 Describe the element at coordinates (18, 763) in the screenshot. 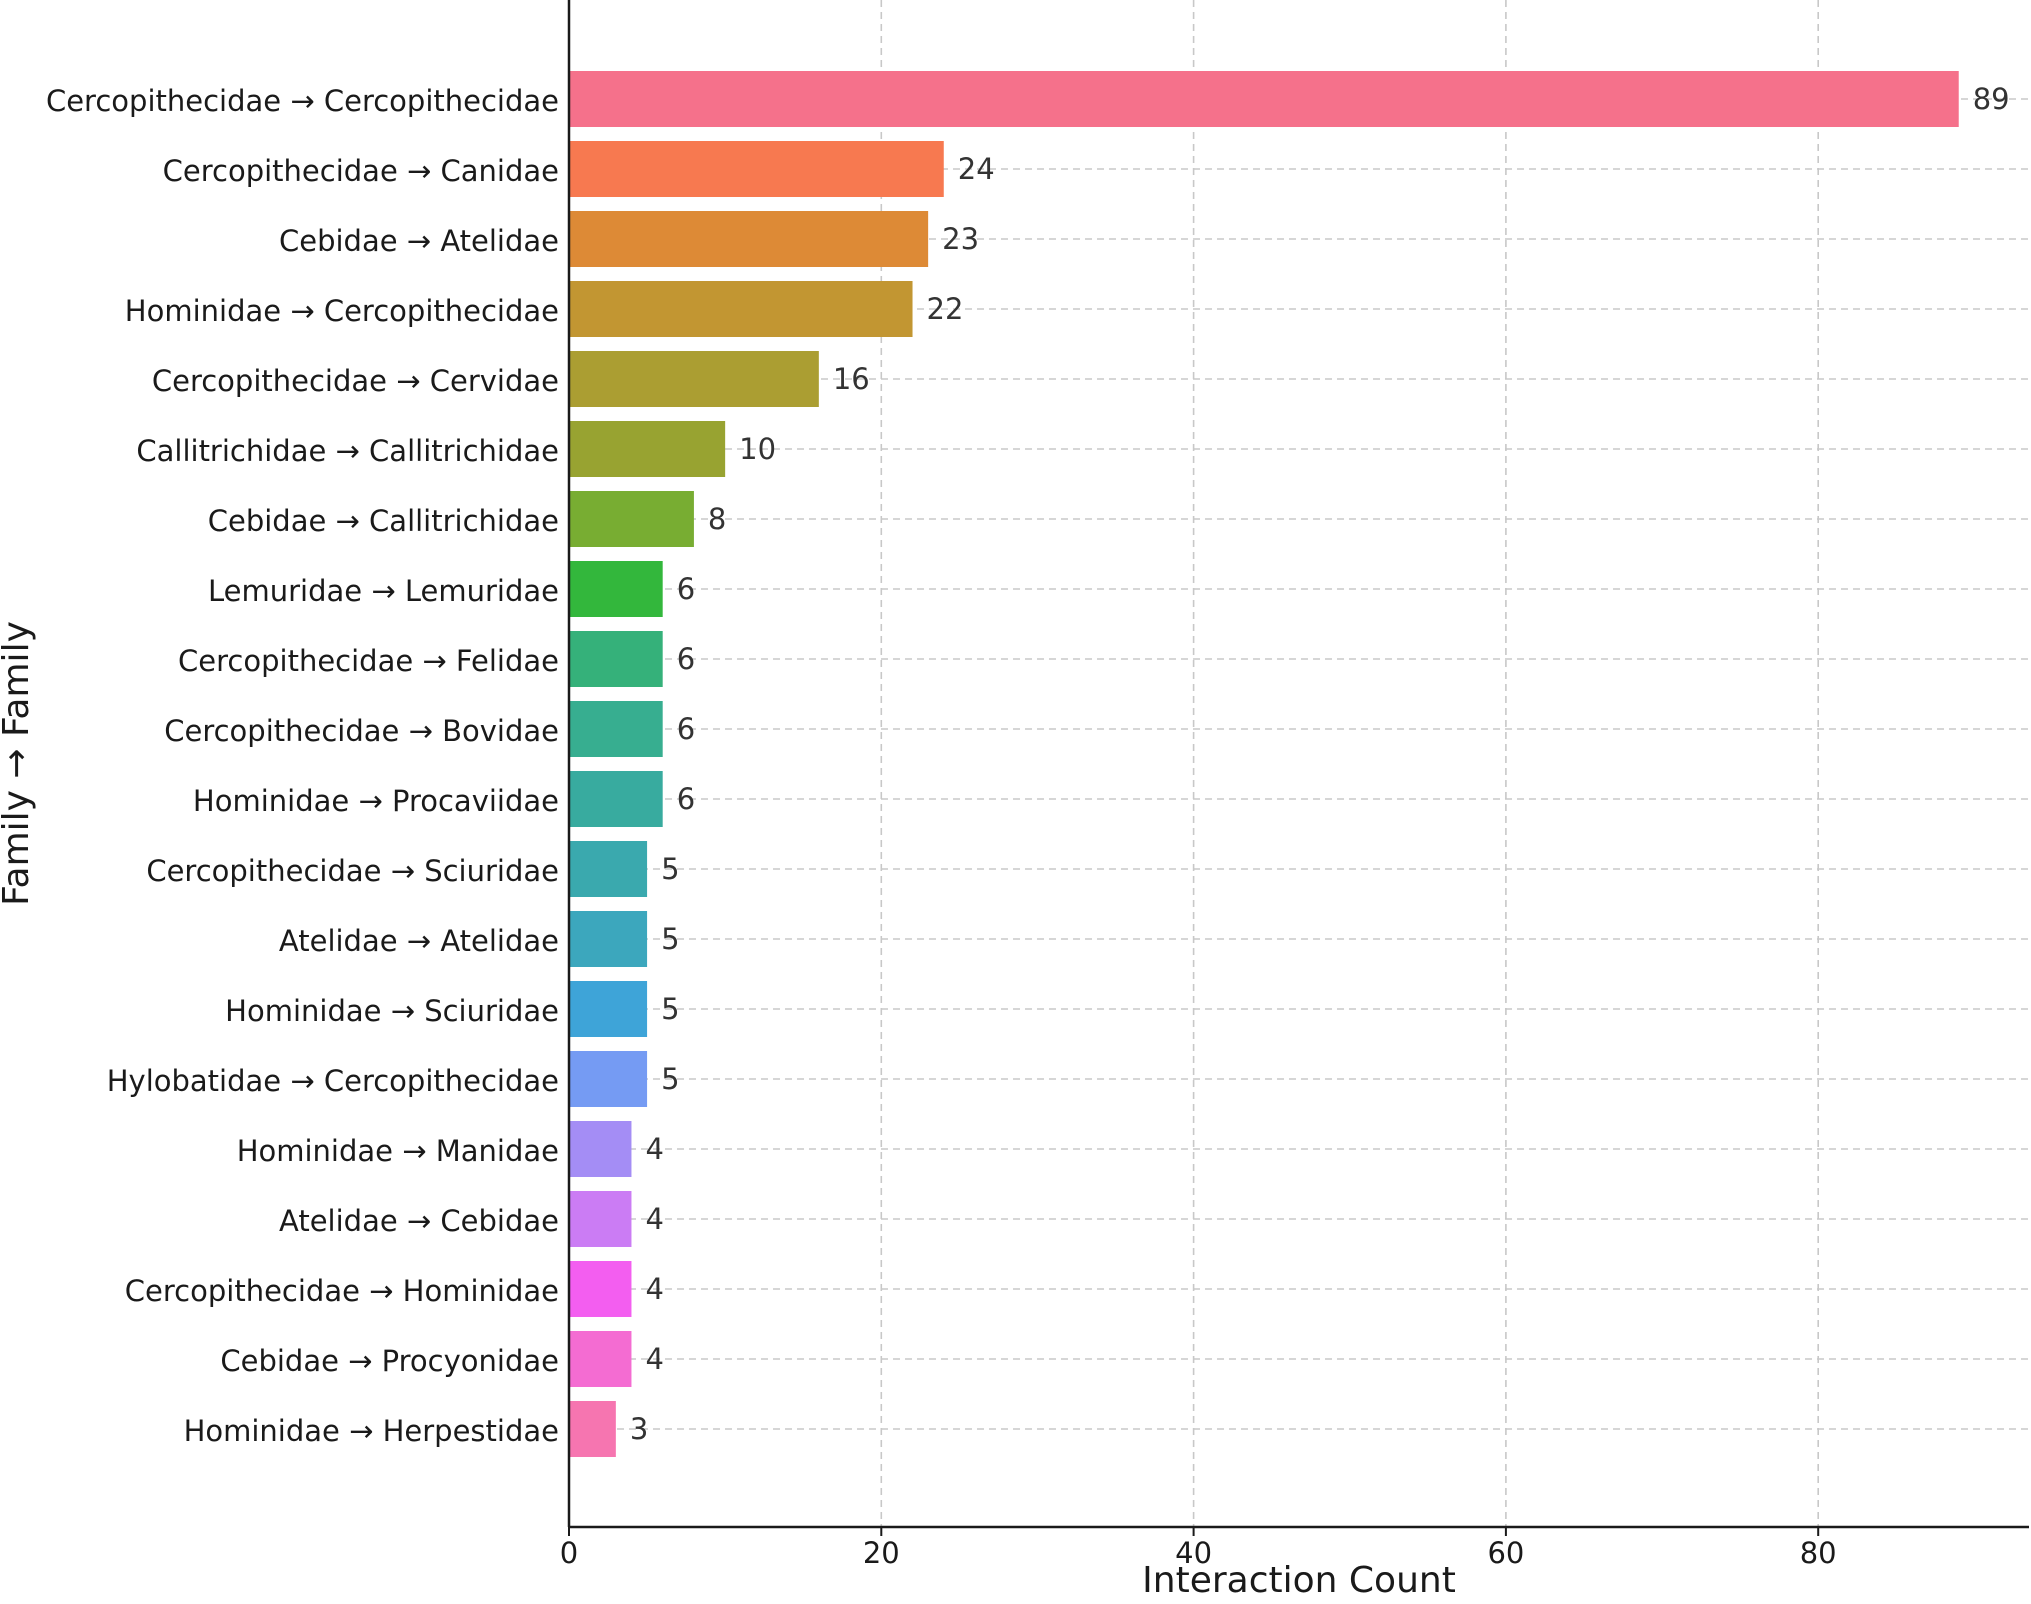

I see `y-axis-title: Family → Family` at that location.